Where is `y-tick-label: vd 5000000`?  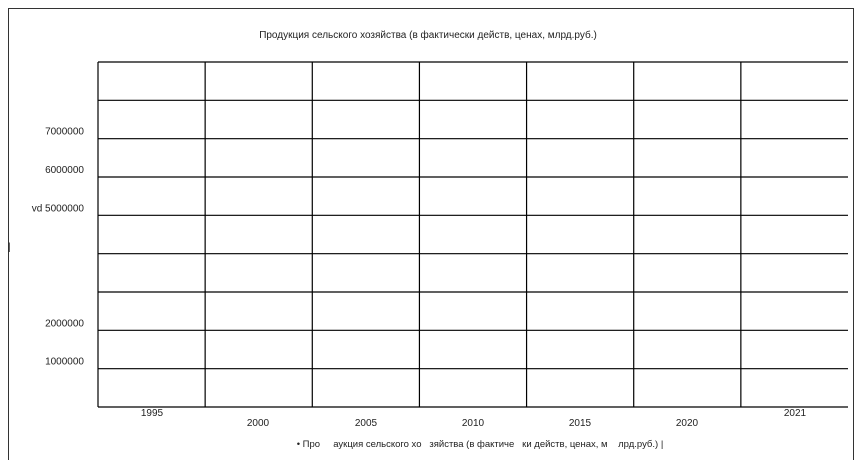 y-tick-label: vd 5000000 is located at coordinates (58, 208).